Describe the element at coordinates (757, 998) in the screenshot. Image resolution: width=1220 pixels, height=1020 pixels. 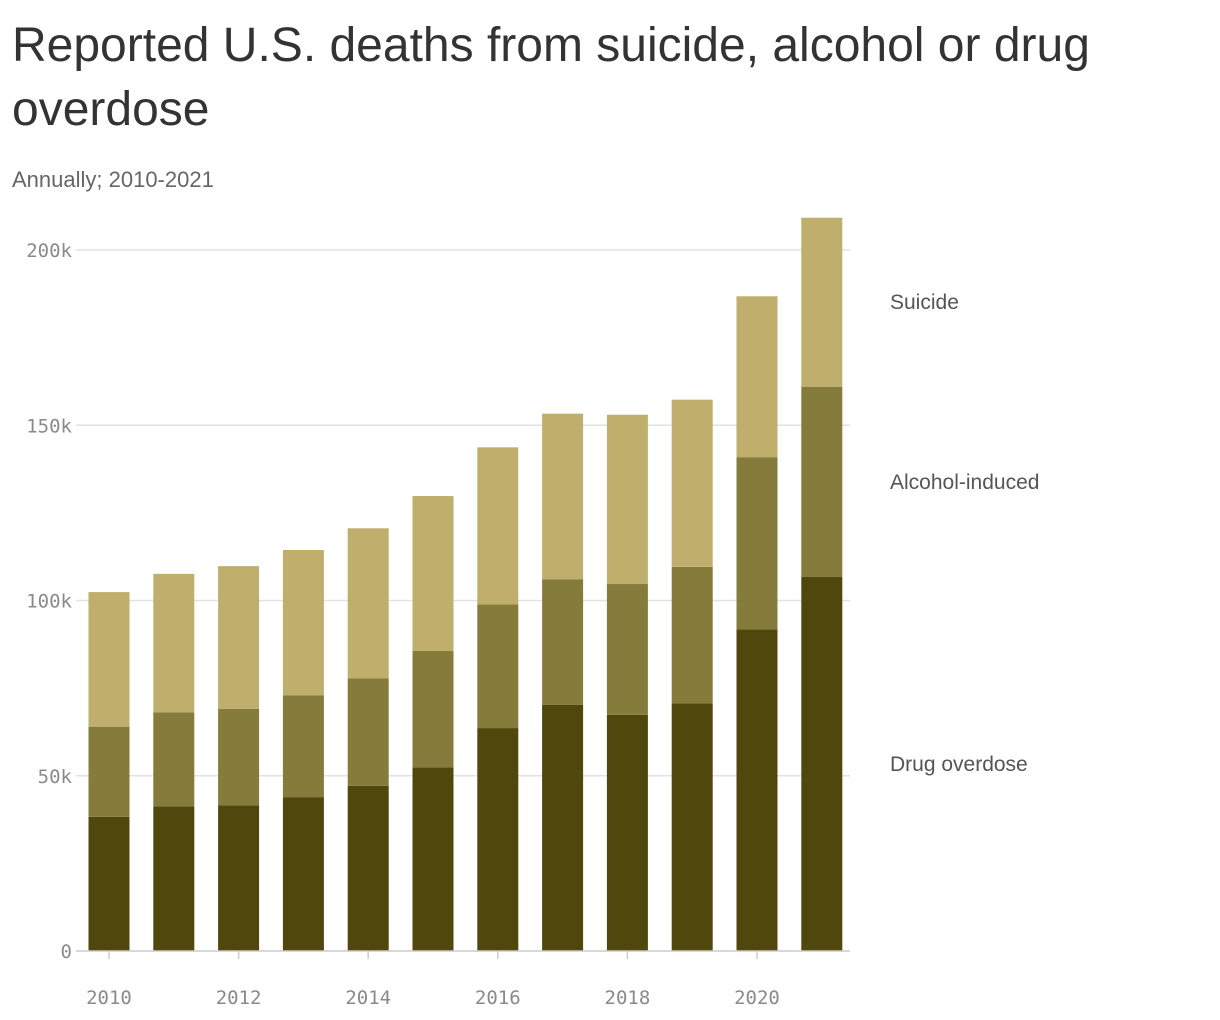
I see `x-tick-label: 2020` at that location.